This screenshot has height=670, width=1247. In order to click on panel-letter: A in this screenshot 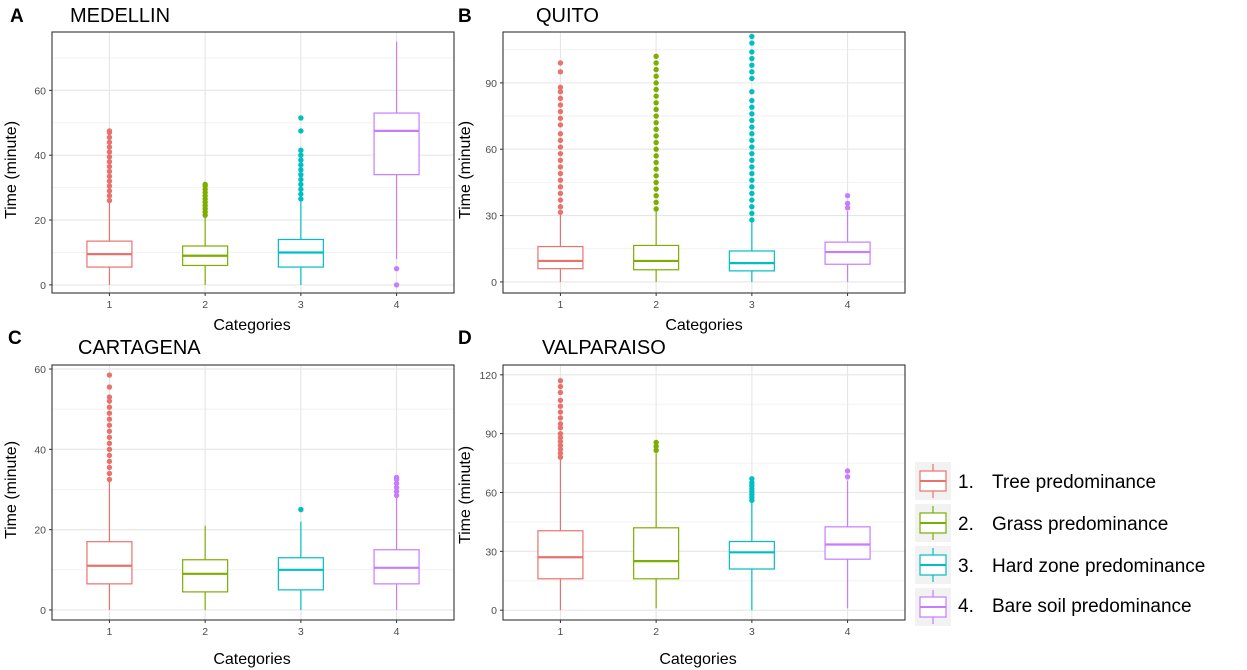, I will do `click(17, 16)`.